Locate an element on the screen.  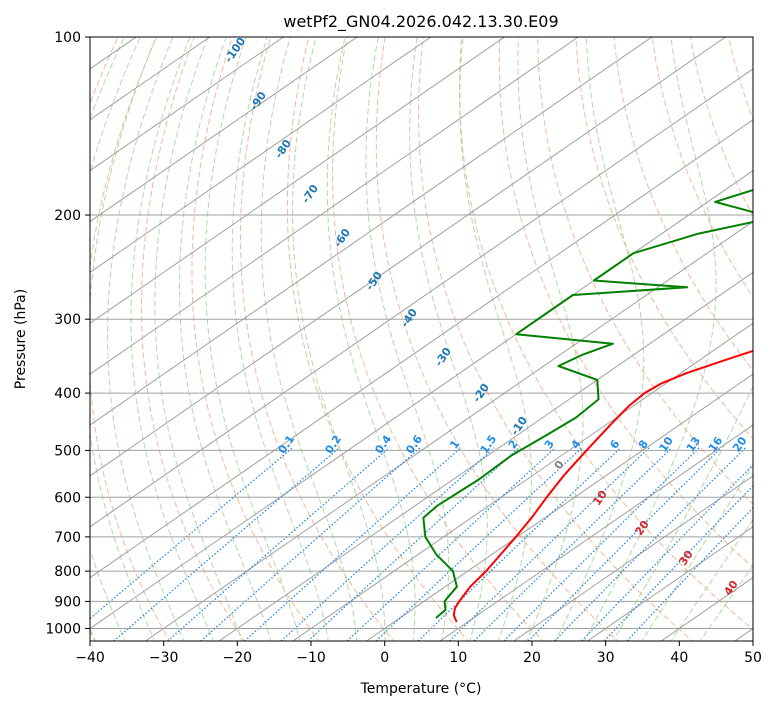
y-tick-label: 600 is located at coordinates (67, 498).